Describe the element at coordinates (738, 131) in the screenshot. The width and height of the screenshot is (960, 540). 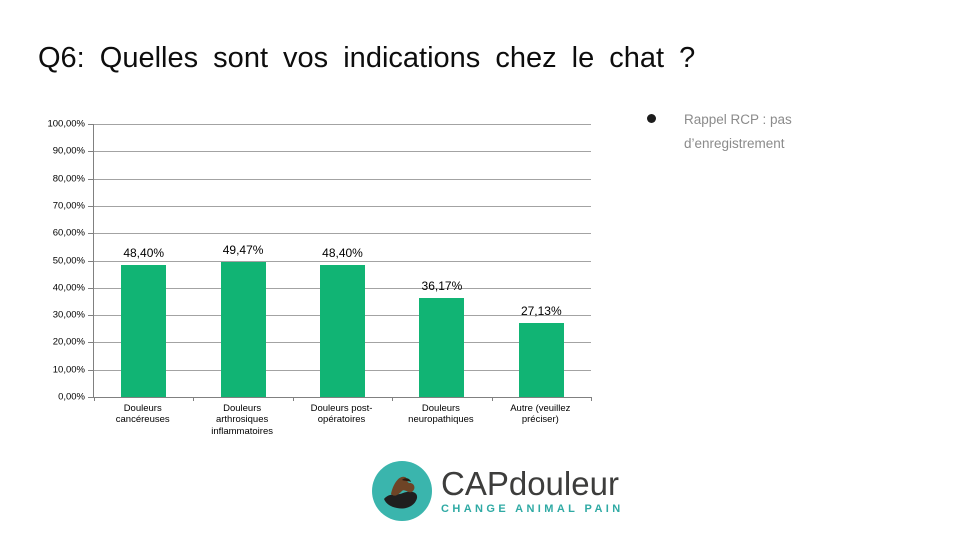
I see `note-text: Rappel RCP : pas d’enregistrement` at that location.